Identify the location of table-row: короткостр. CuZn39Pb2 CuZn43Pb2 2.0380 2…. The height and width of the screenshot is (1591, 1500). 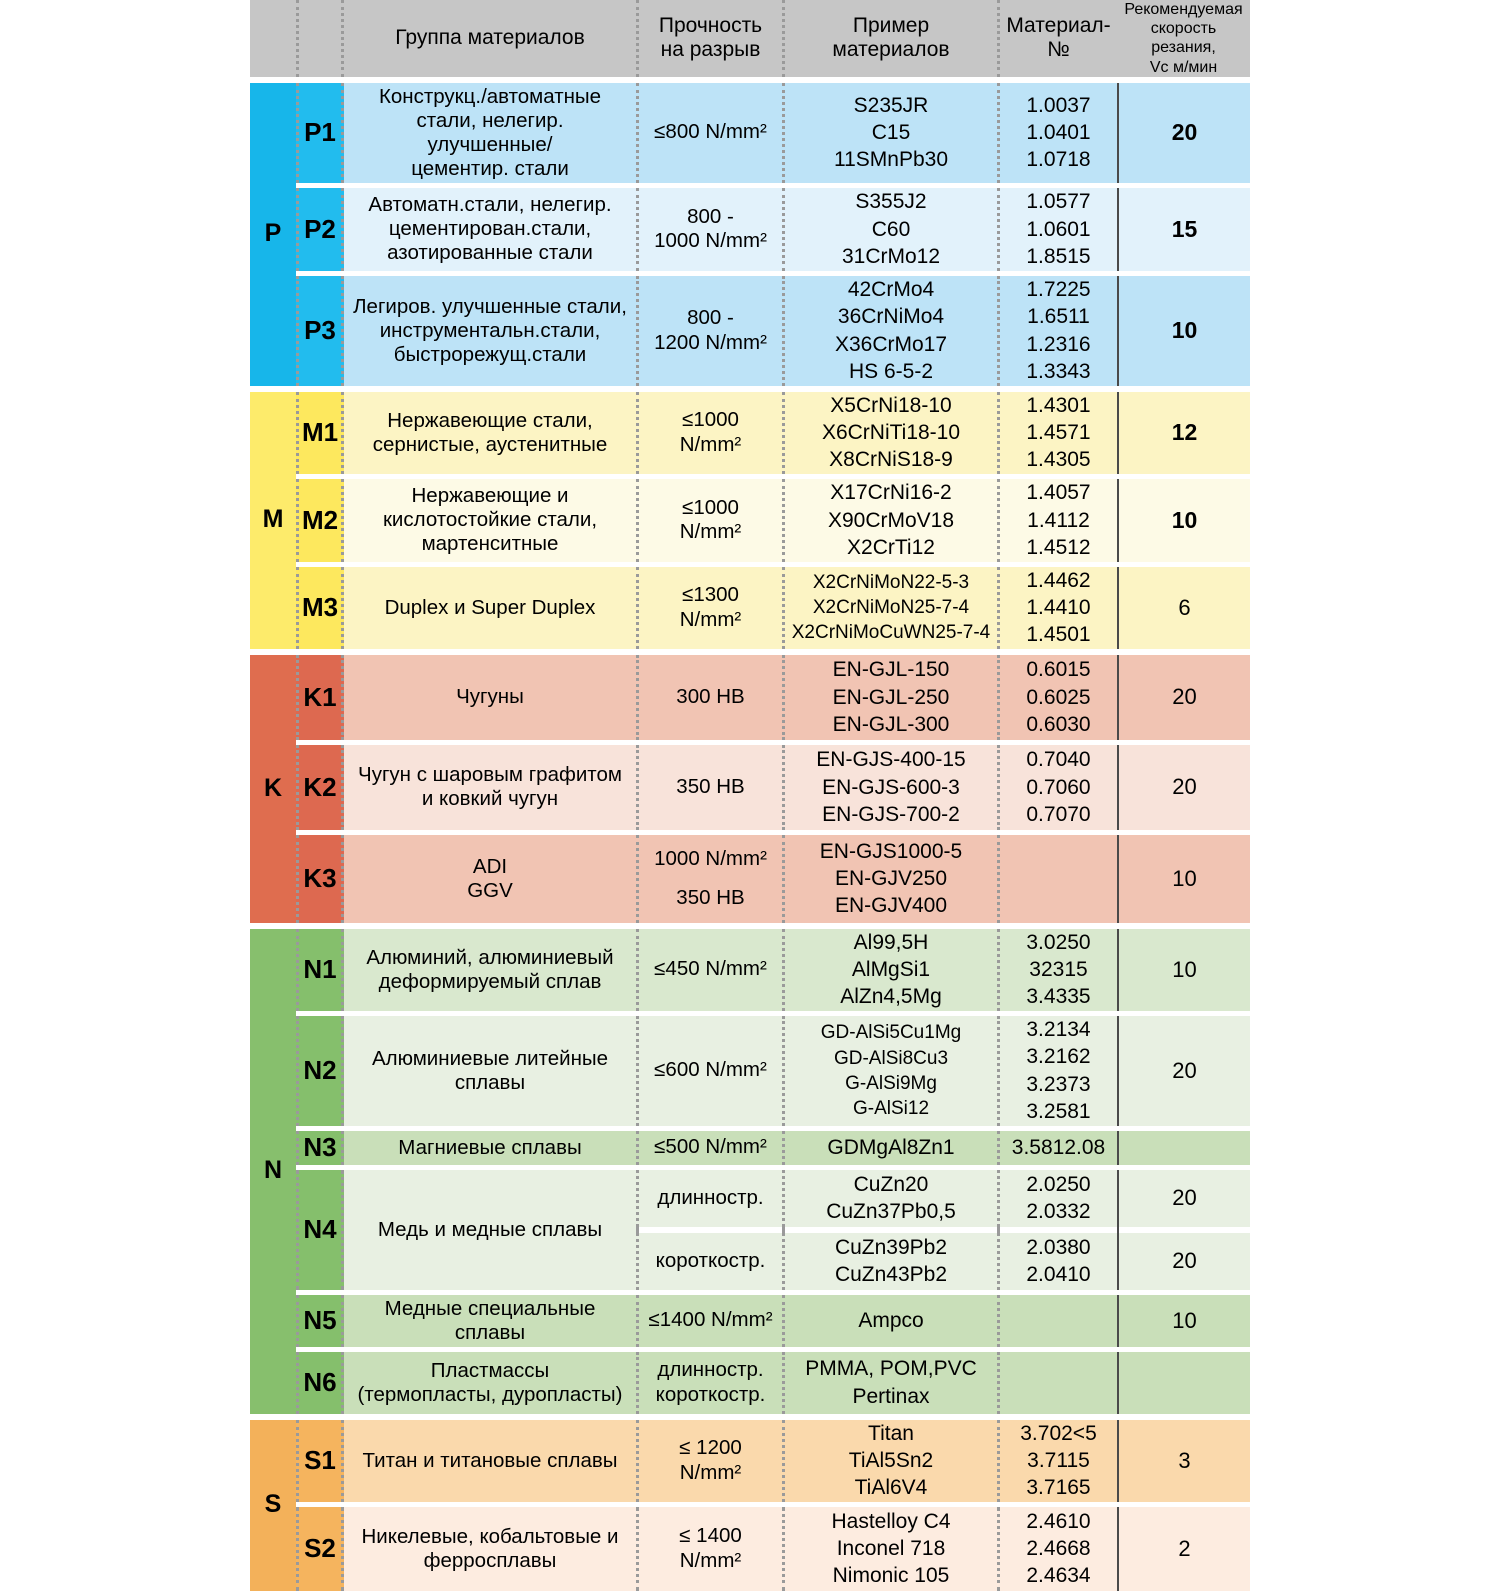
(750, 1261).